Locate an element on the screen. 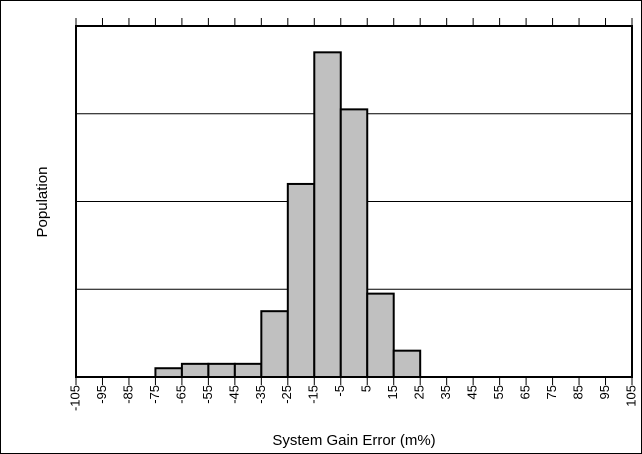 The image size is (642, 454). x-tick-label-20: 95 is located at coordinates (604, 392).